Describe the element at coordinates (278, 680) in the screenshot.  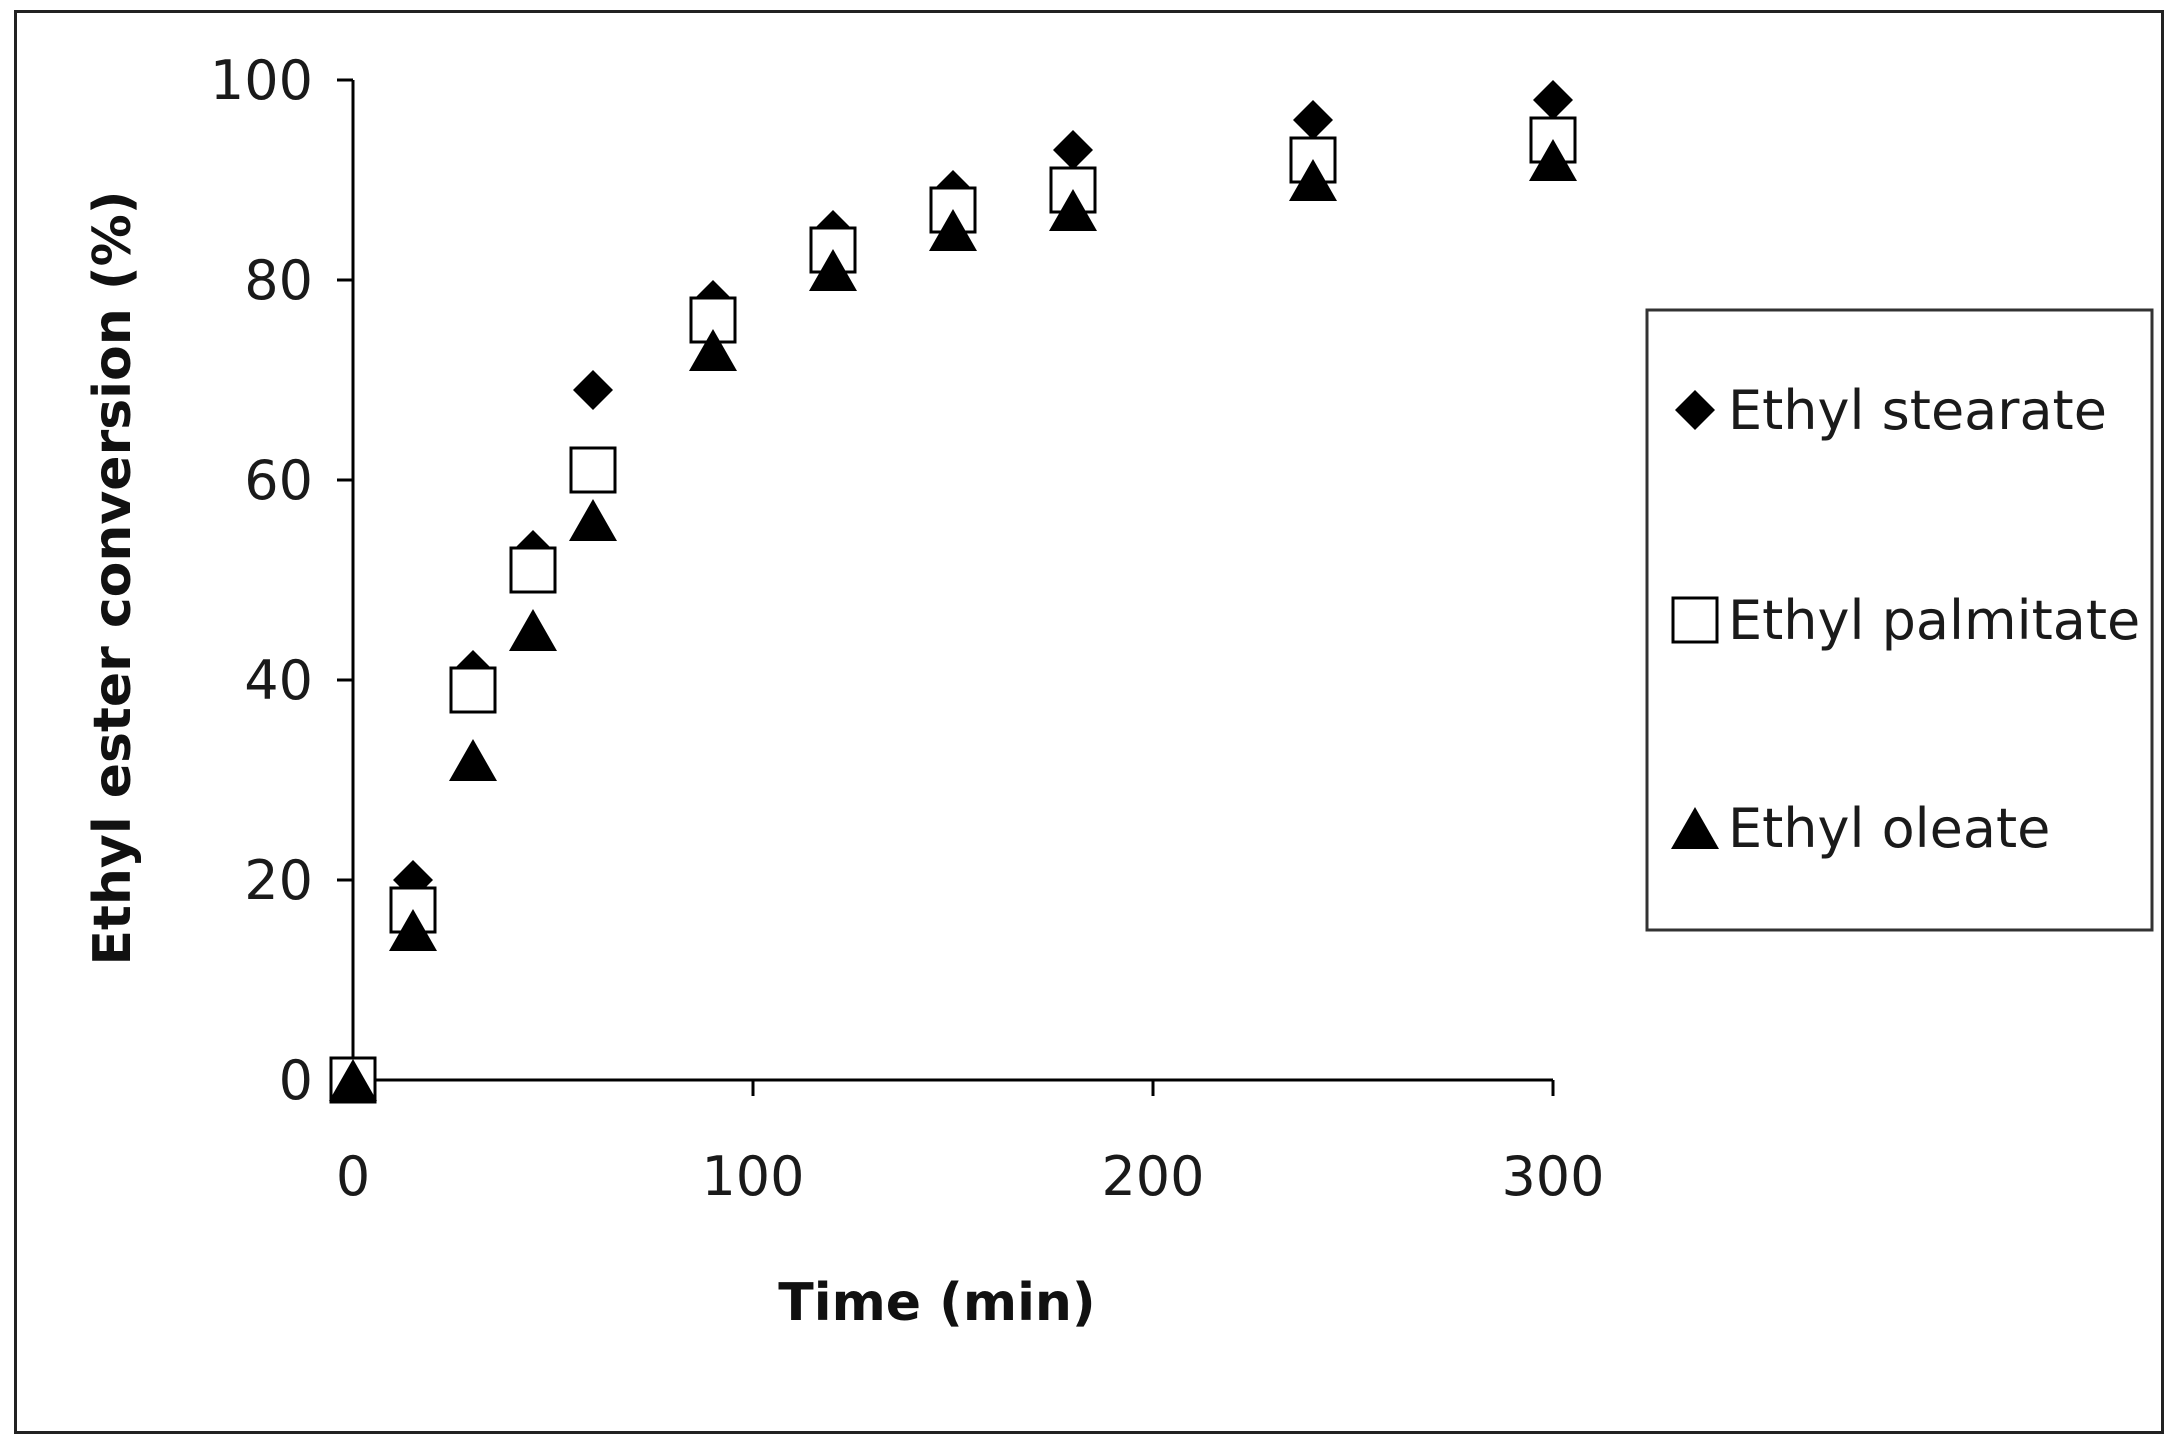
I see `y-tick-label: 40` at that location.